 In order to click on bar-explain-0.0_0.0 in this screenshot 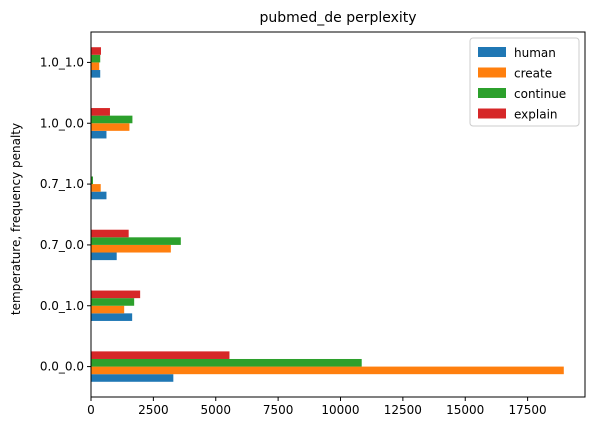, I will do `click(160, 355)`.